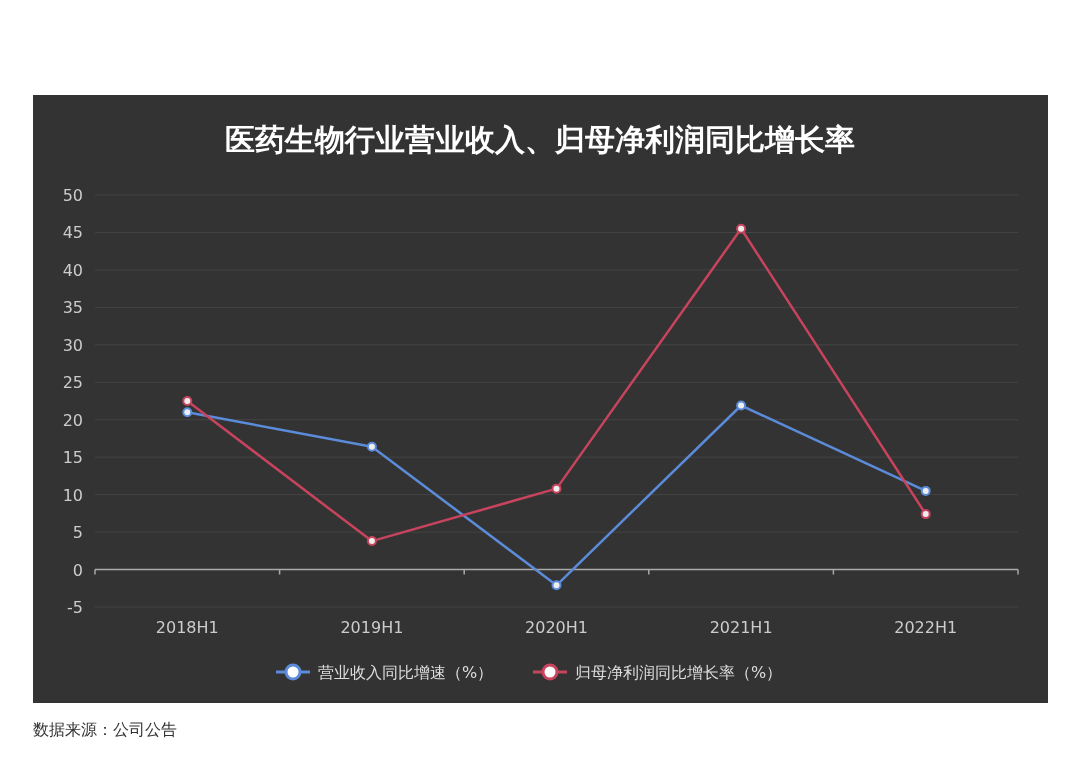  Describe the element at coordinates (77, 533) in the screenshot. I see `y-tick-label: 5` at that location.